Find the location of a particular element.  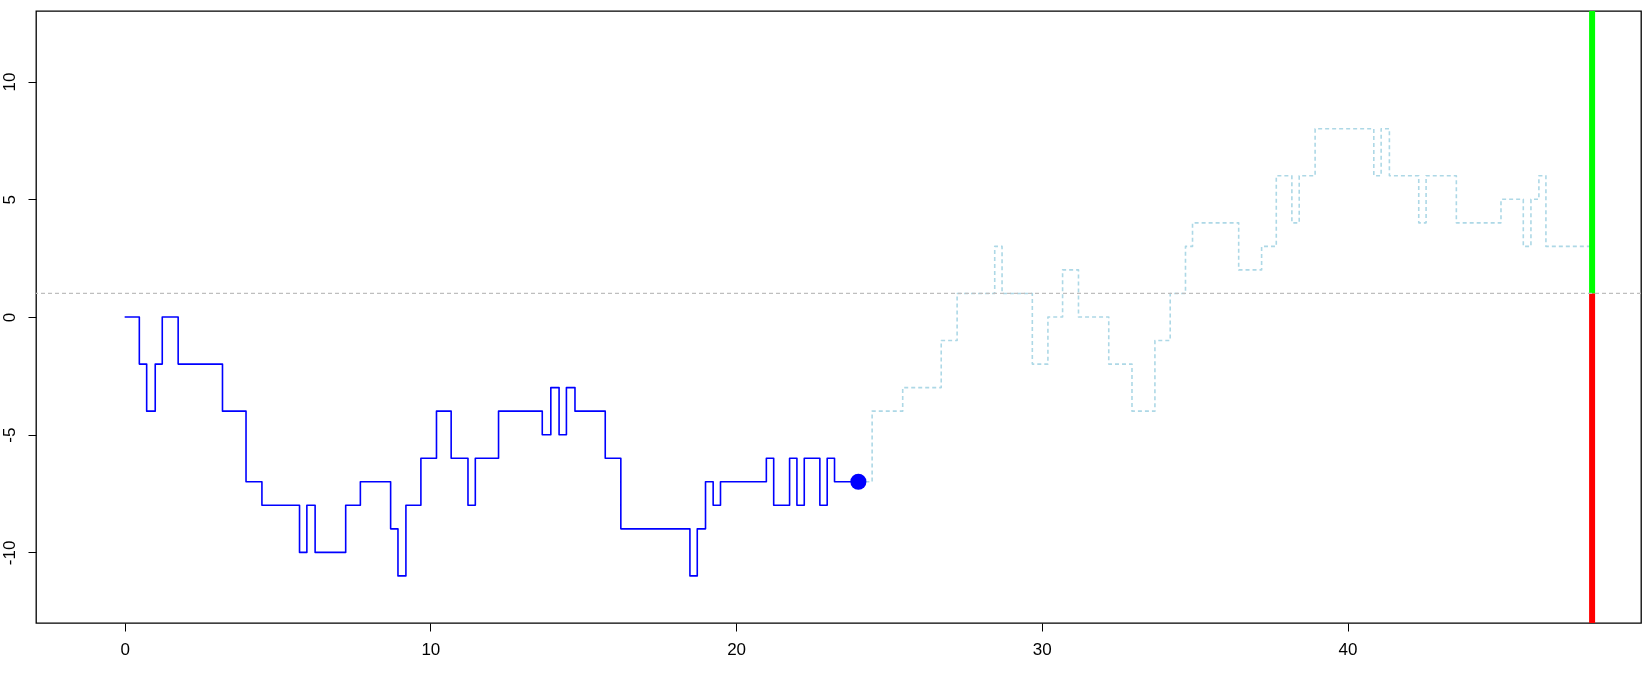

y-tick-label: 10 is located at coordinates (9, 82).